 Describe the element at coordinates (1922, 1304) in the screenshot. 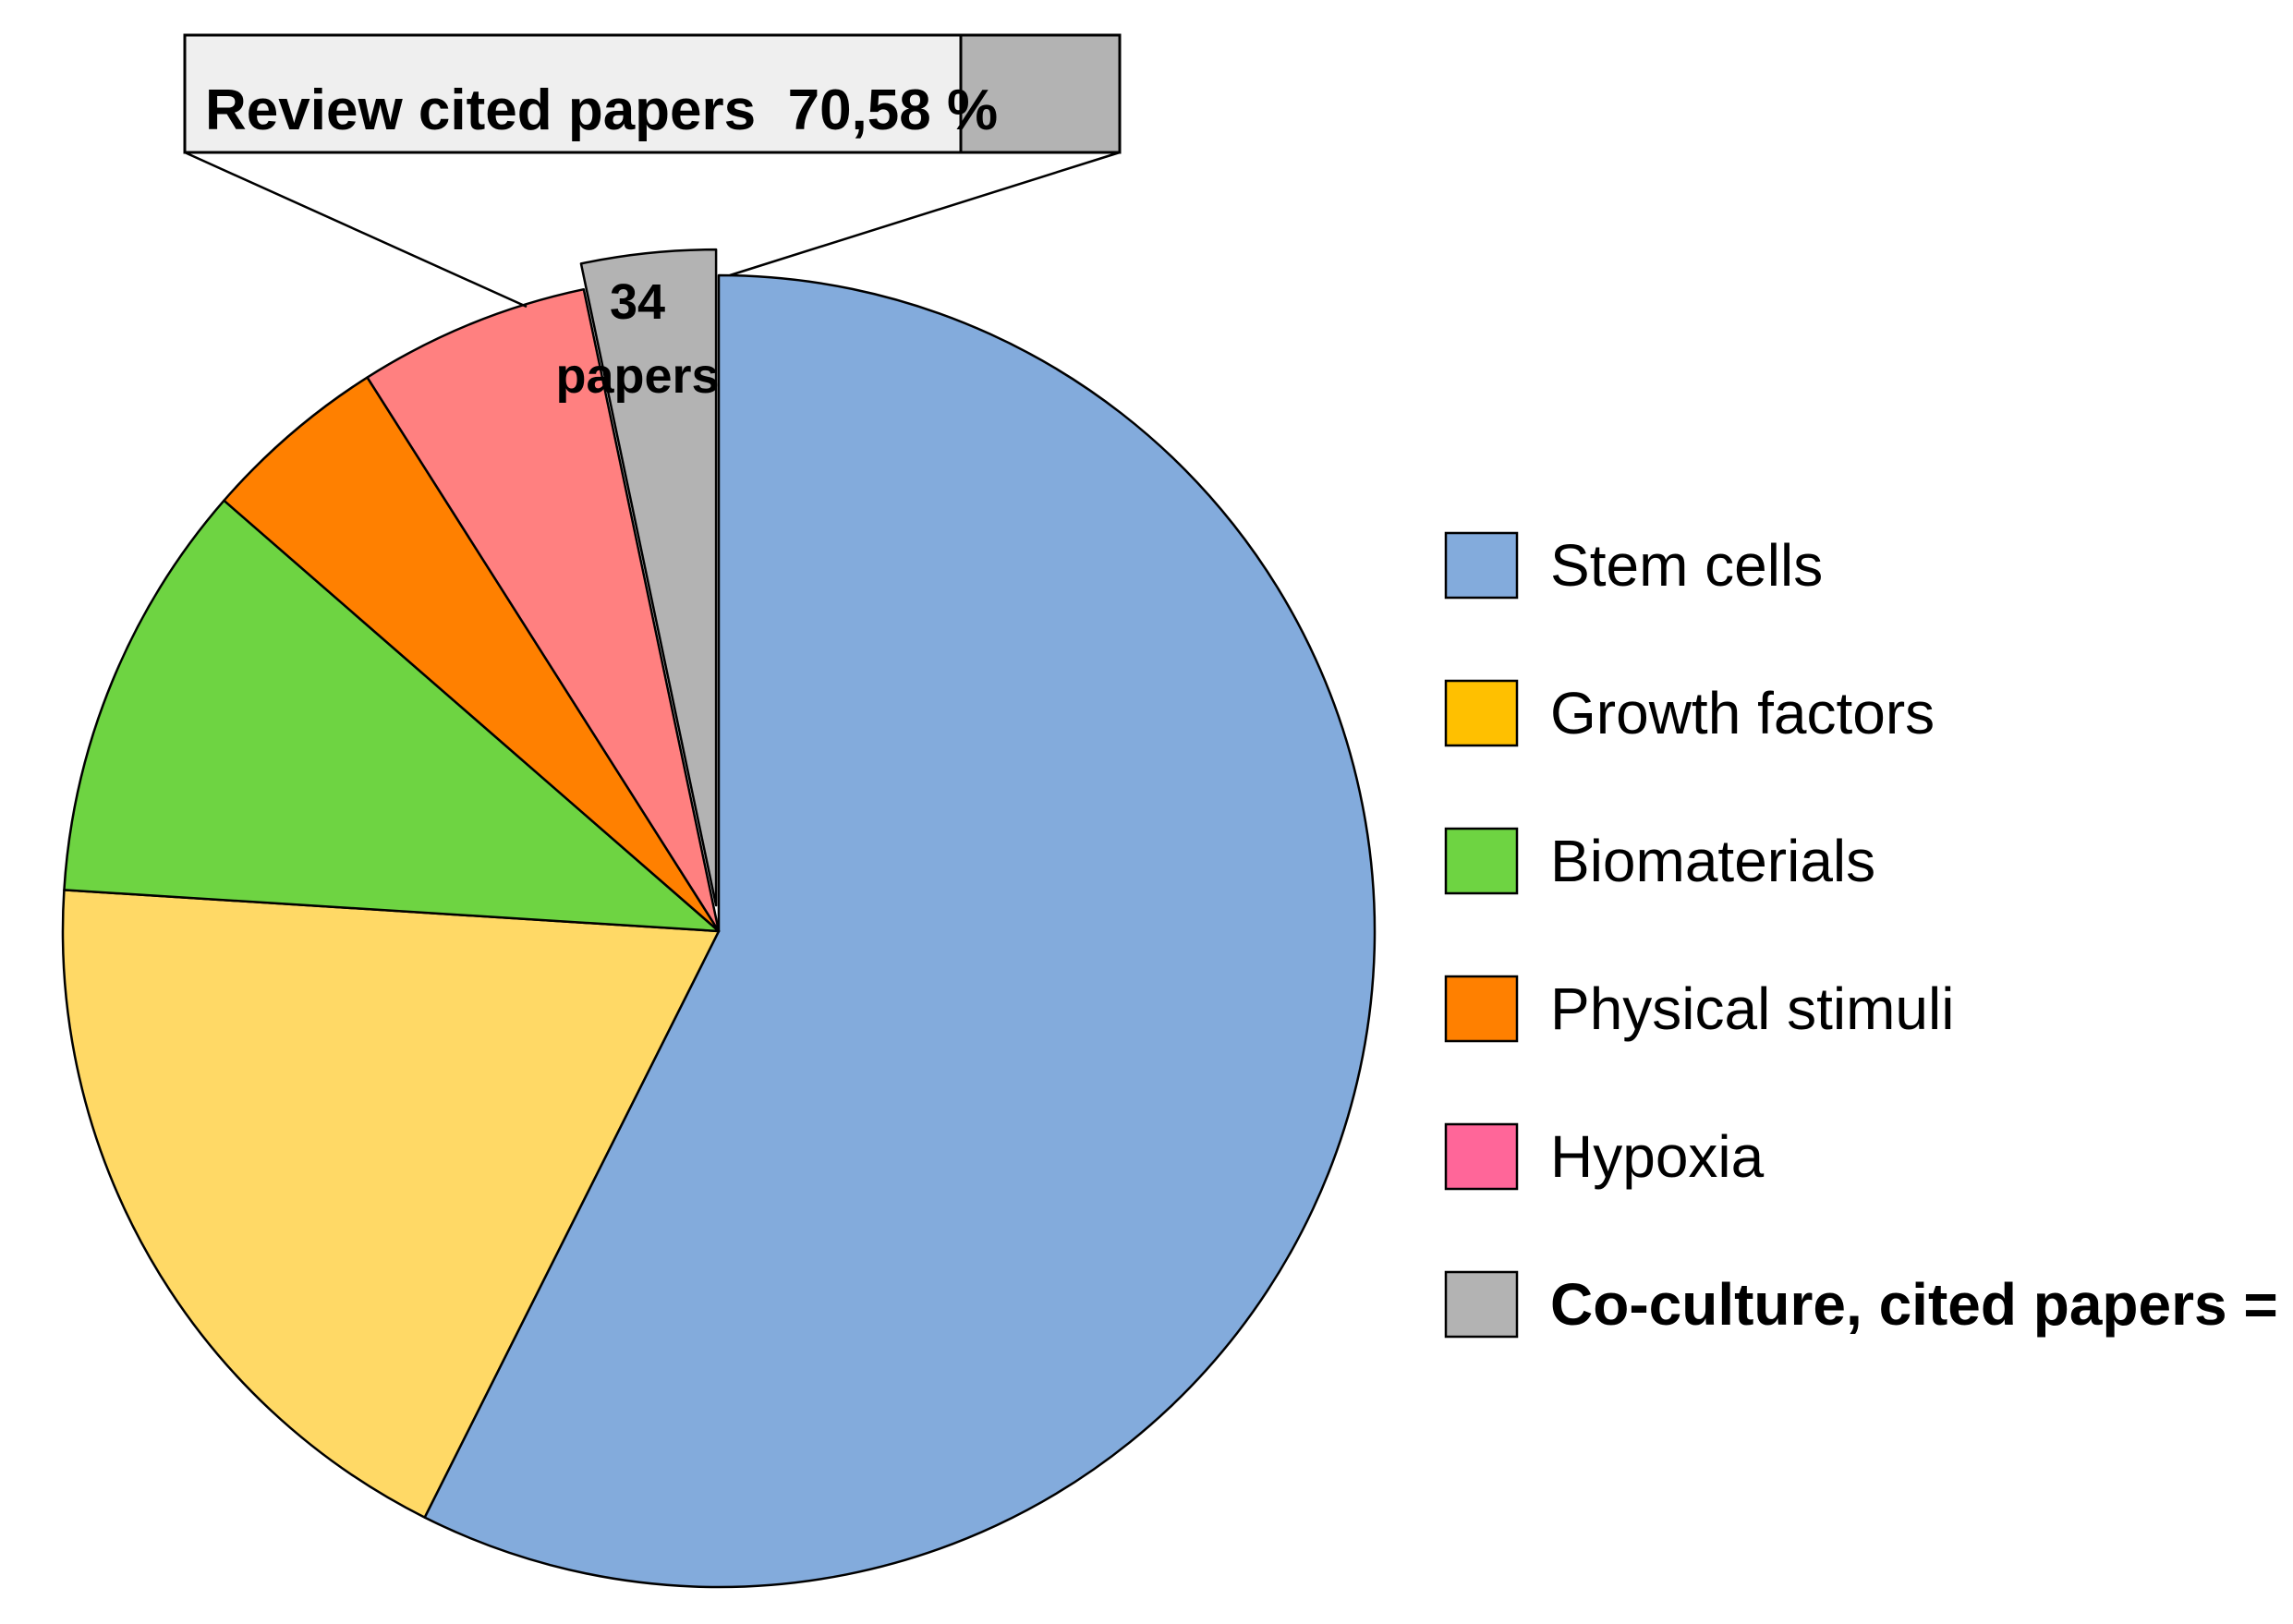

I see `legend-label: Co-culture, cited papers = 24` at that location.